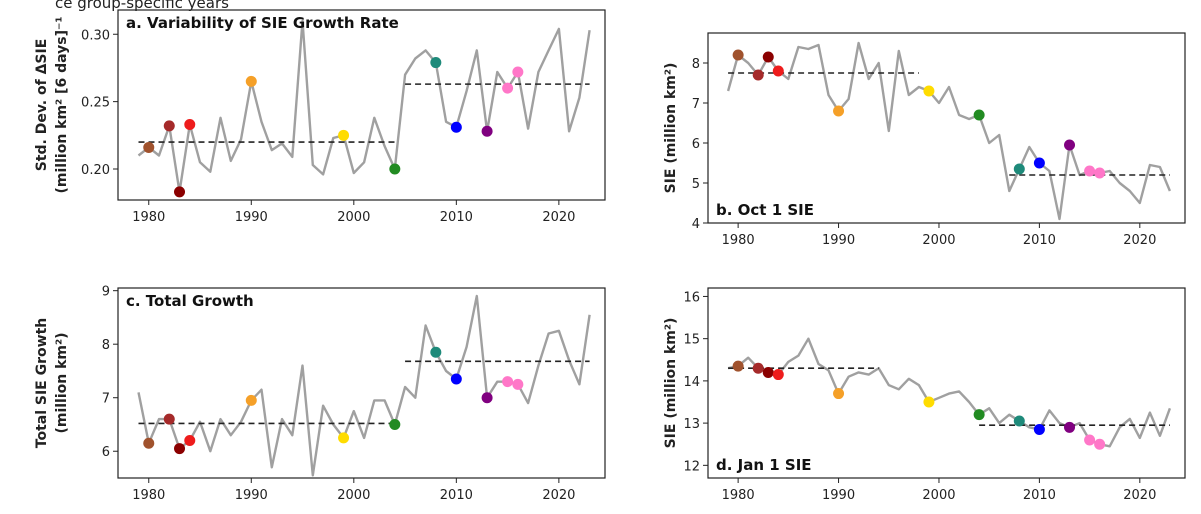 This screenshot has width=1201, height=514. I want to click on panel-title: a. Variability of SIE Growth Rate, so click(262, 23).